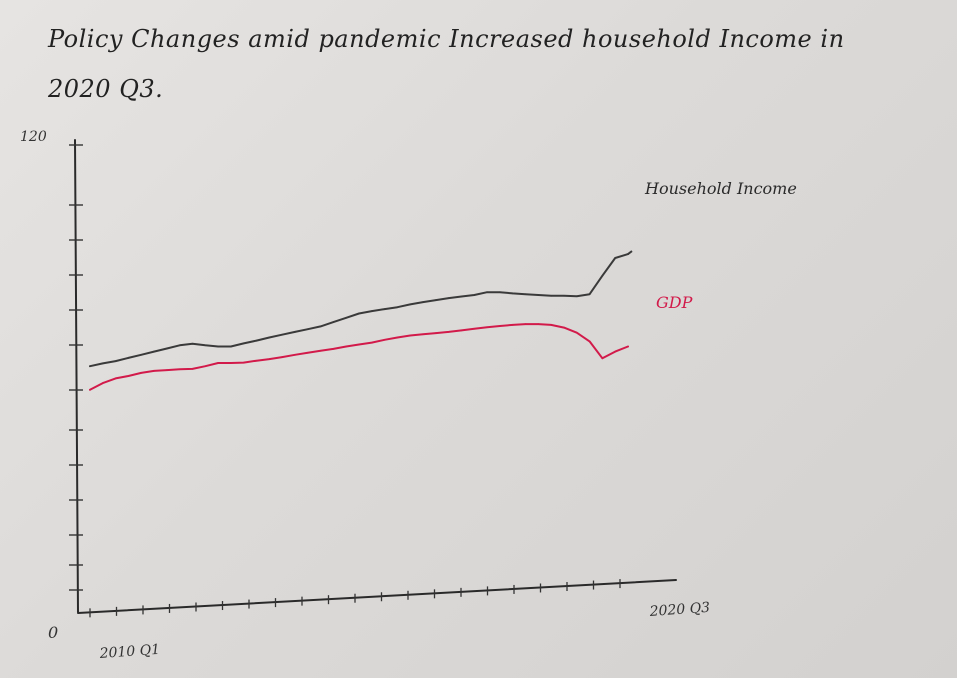  What do you see at coordinates (377, 596) in the screenshot?
I see `x-axis-line` at bounding box center [377, 596].